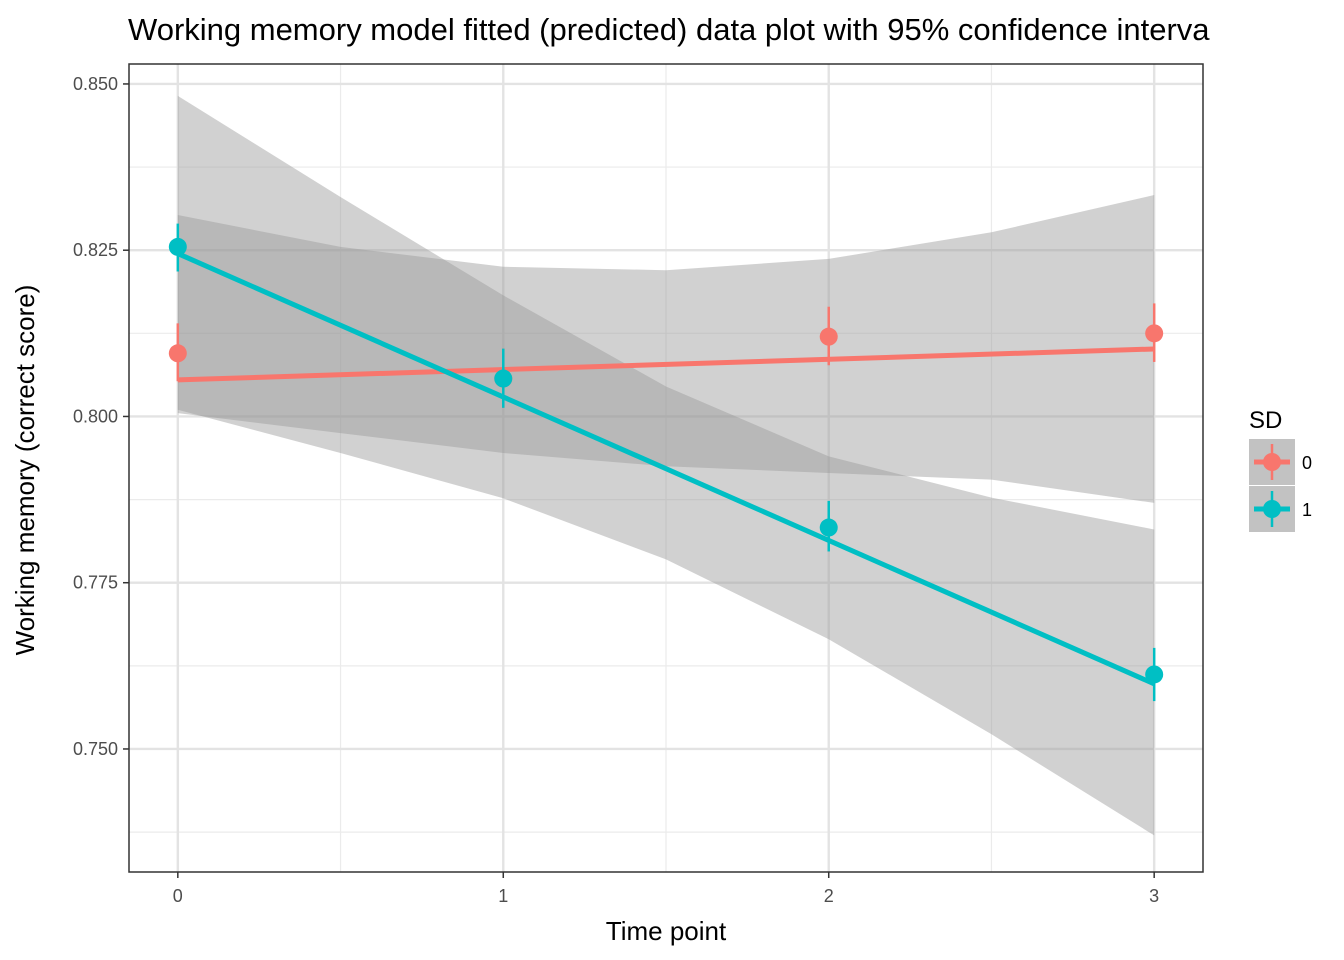  Describe the element at coordinates (666, 889) in the screenshot. I see `x-axis: 0 1 2 3` at that location.